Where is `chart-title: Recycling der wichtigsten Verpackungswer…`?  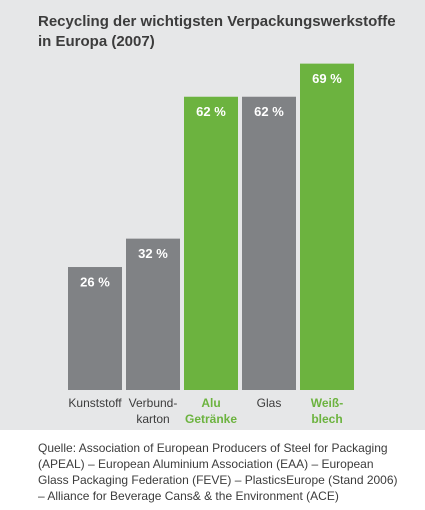 chart-title: Recycling der wichtigsten Verpackungswer… is located at coordinates (217, 31).